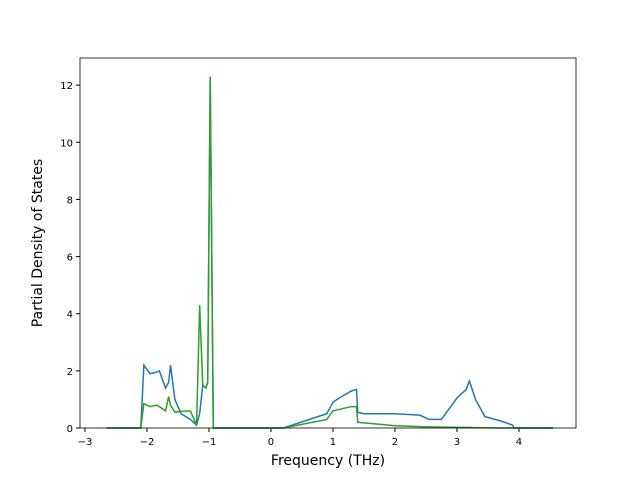 The image size is (640, 480). Describe the element at coordinates (519, 442) in the screenshot. I see `x-tick-label: 4` at that location.